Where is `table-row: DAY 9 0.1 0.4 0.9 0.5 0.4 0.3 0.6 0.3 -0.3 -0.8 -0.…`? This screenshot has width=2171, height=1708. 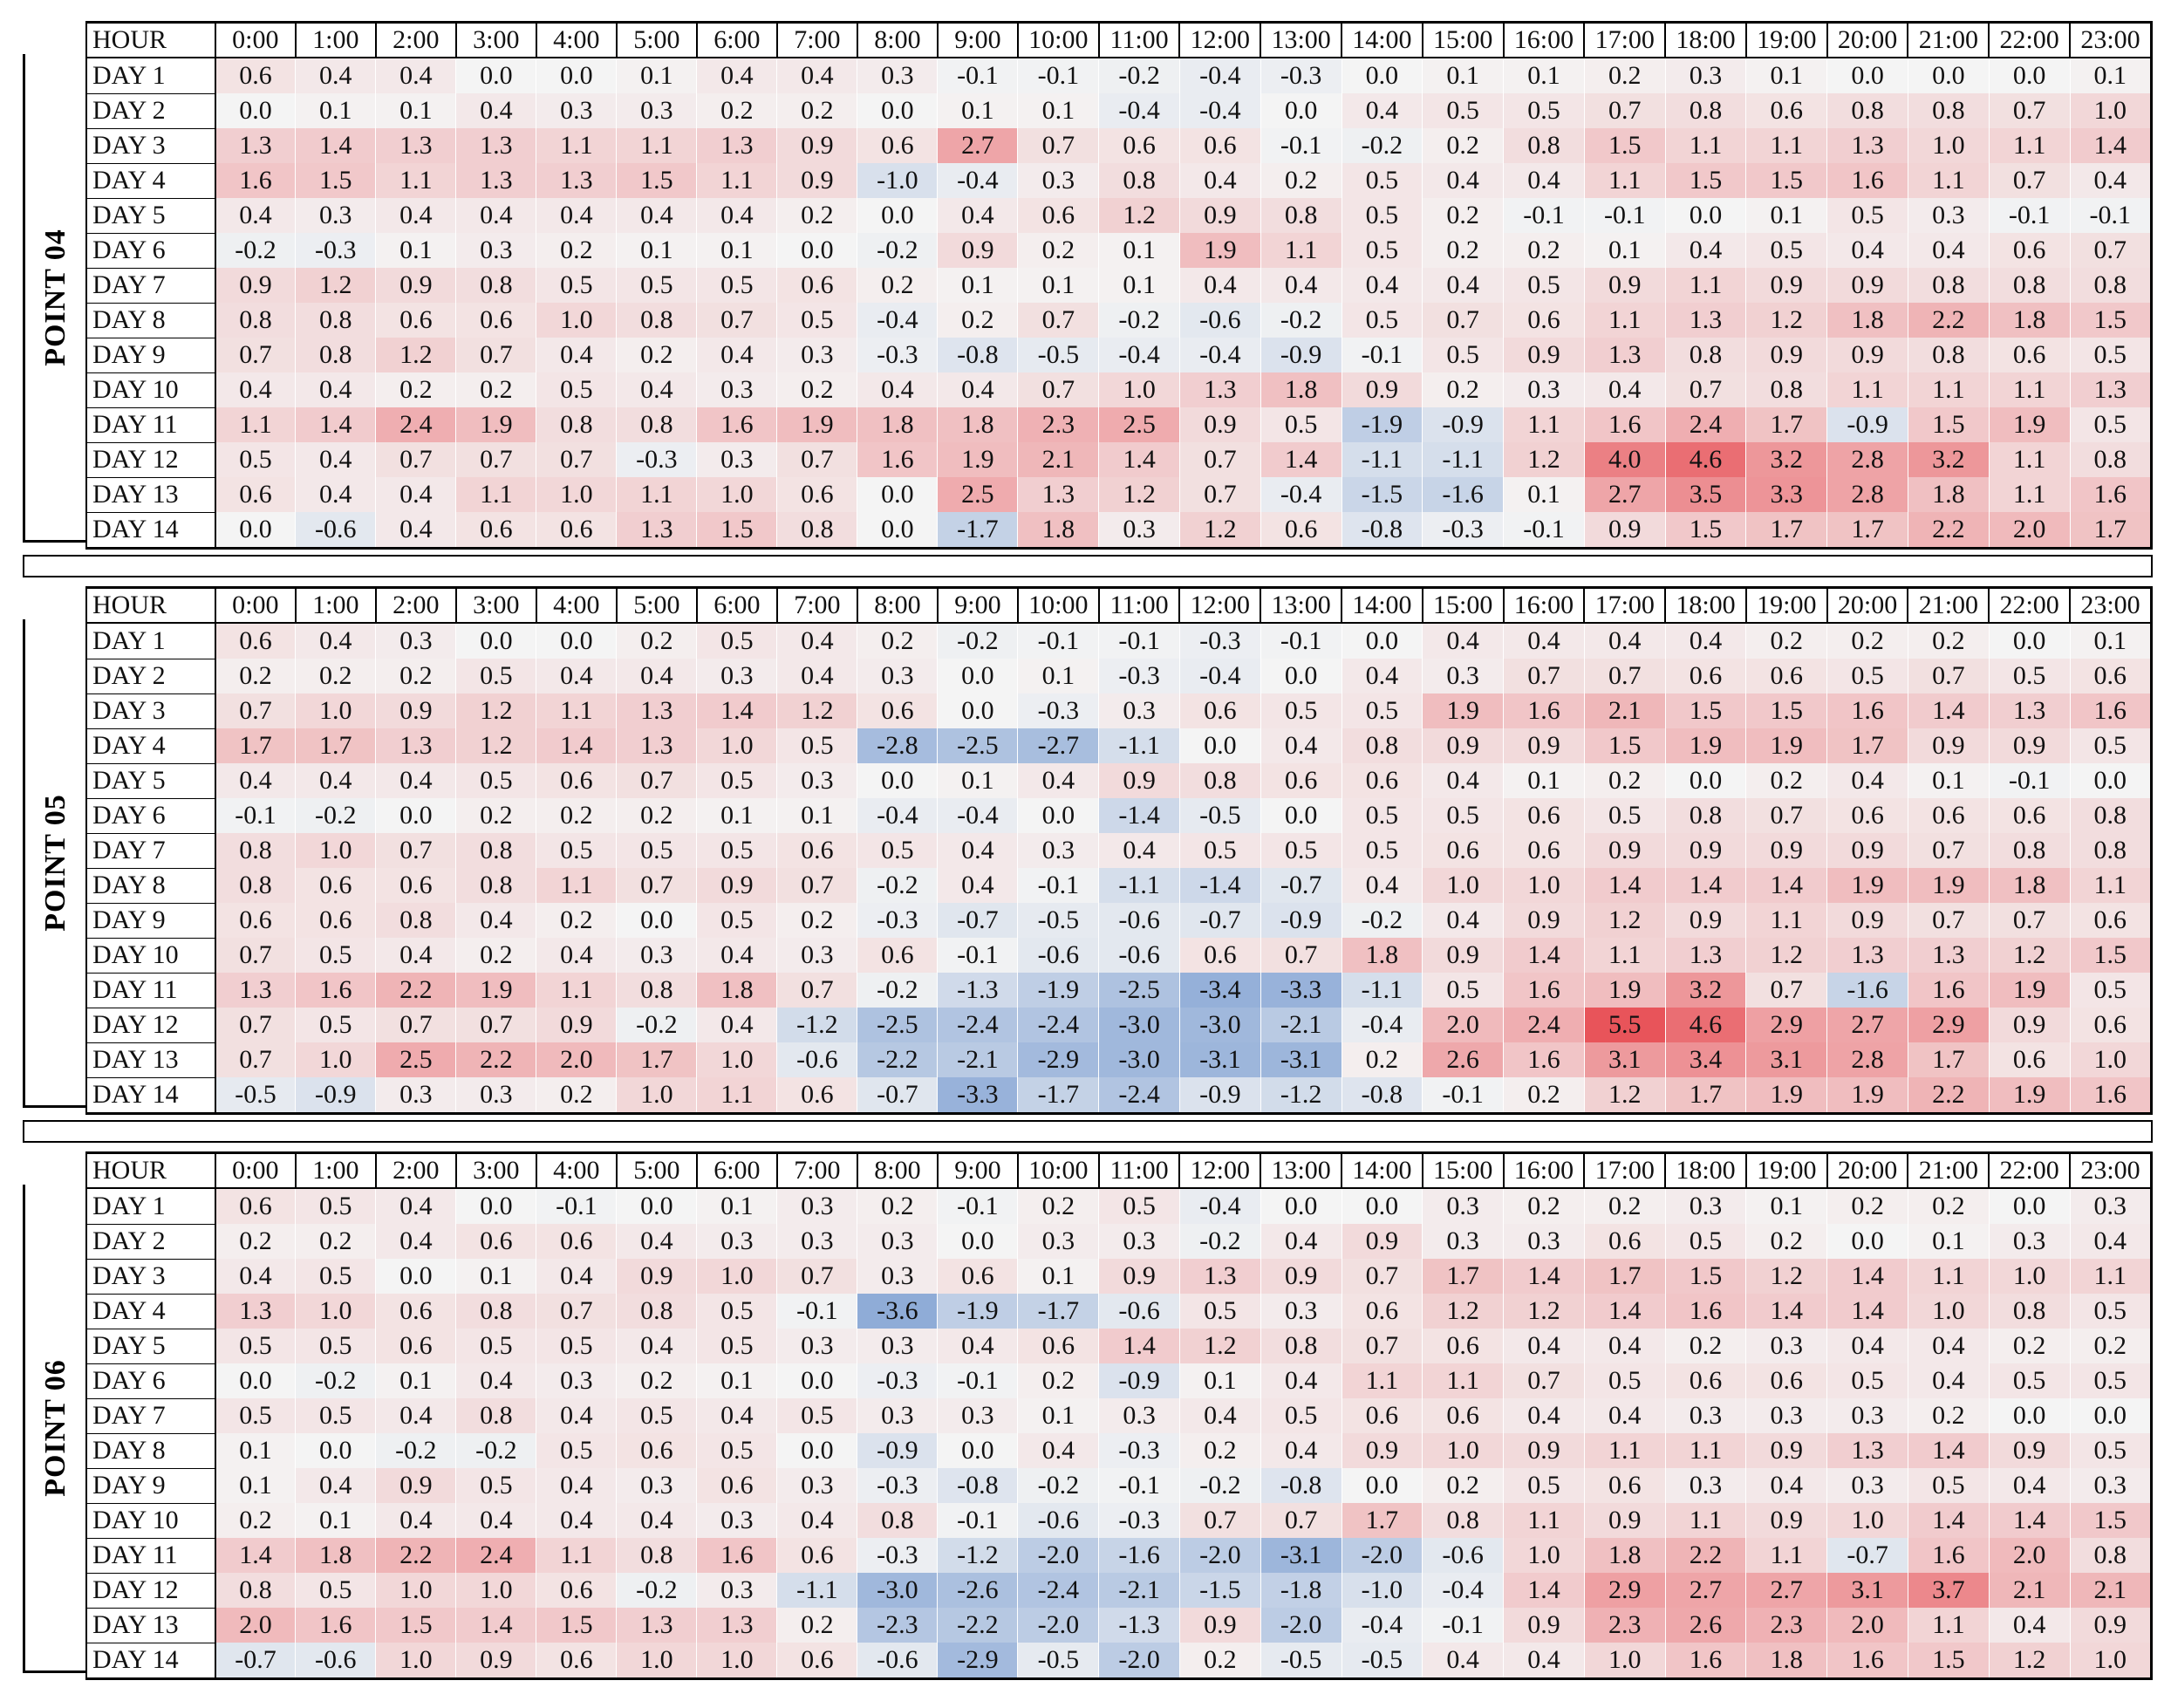
table-row: DAY 9 0.1 0.4 0.9 0.5 0.4 0.3 0.6 0.3 -0.3 -0.8 -0.… is located at coordinates (1119, 1486).